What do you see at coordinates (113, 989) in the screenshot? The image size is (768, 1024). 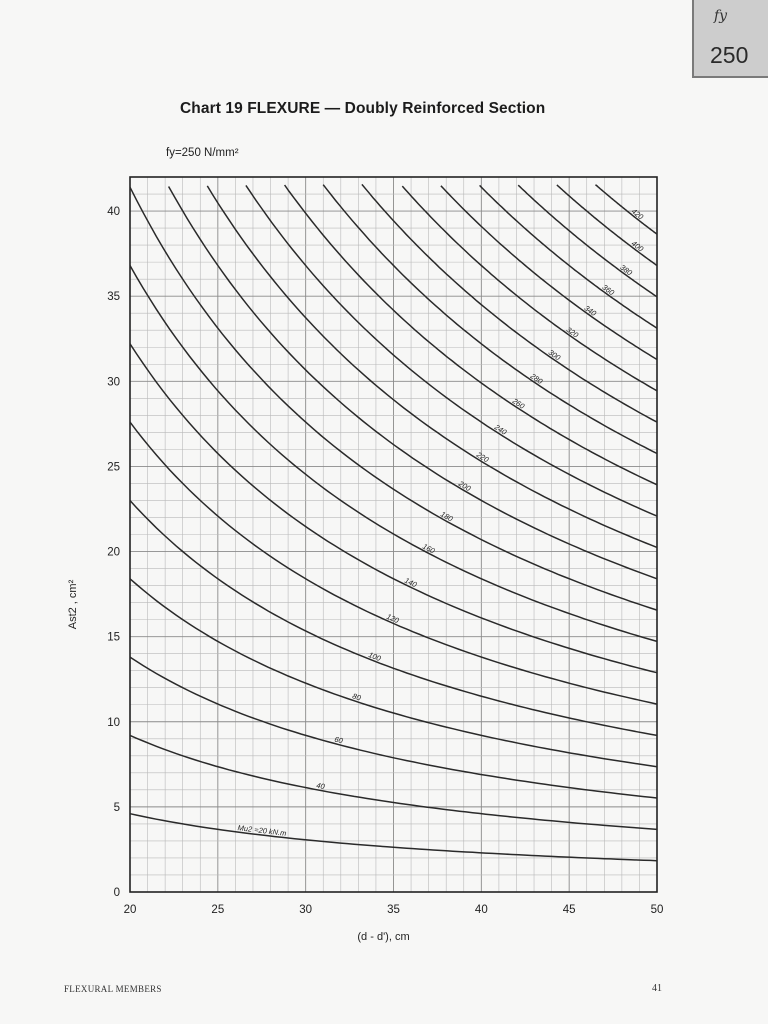 I see `footer-section-name: FLEXURAL MEMBERS` at bounding box center [113, 989].